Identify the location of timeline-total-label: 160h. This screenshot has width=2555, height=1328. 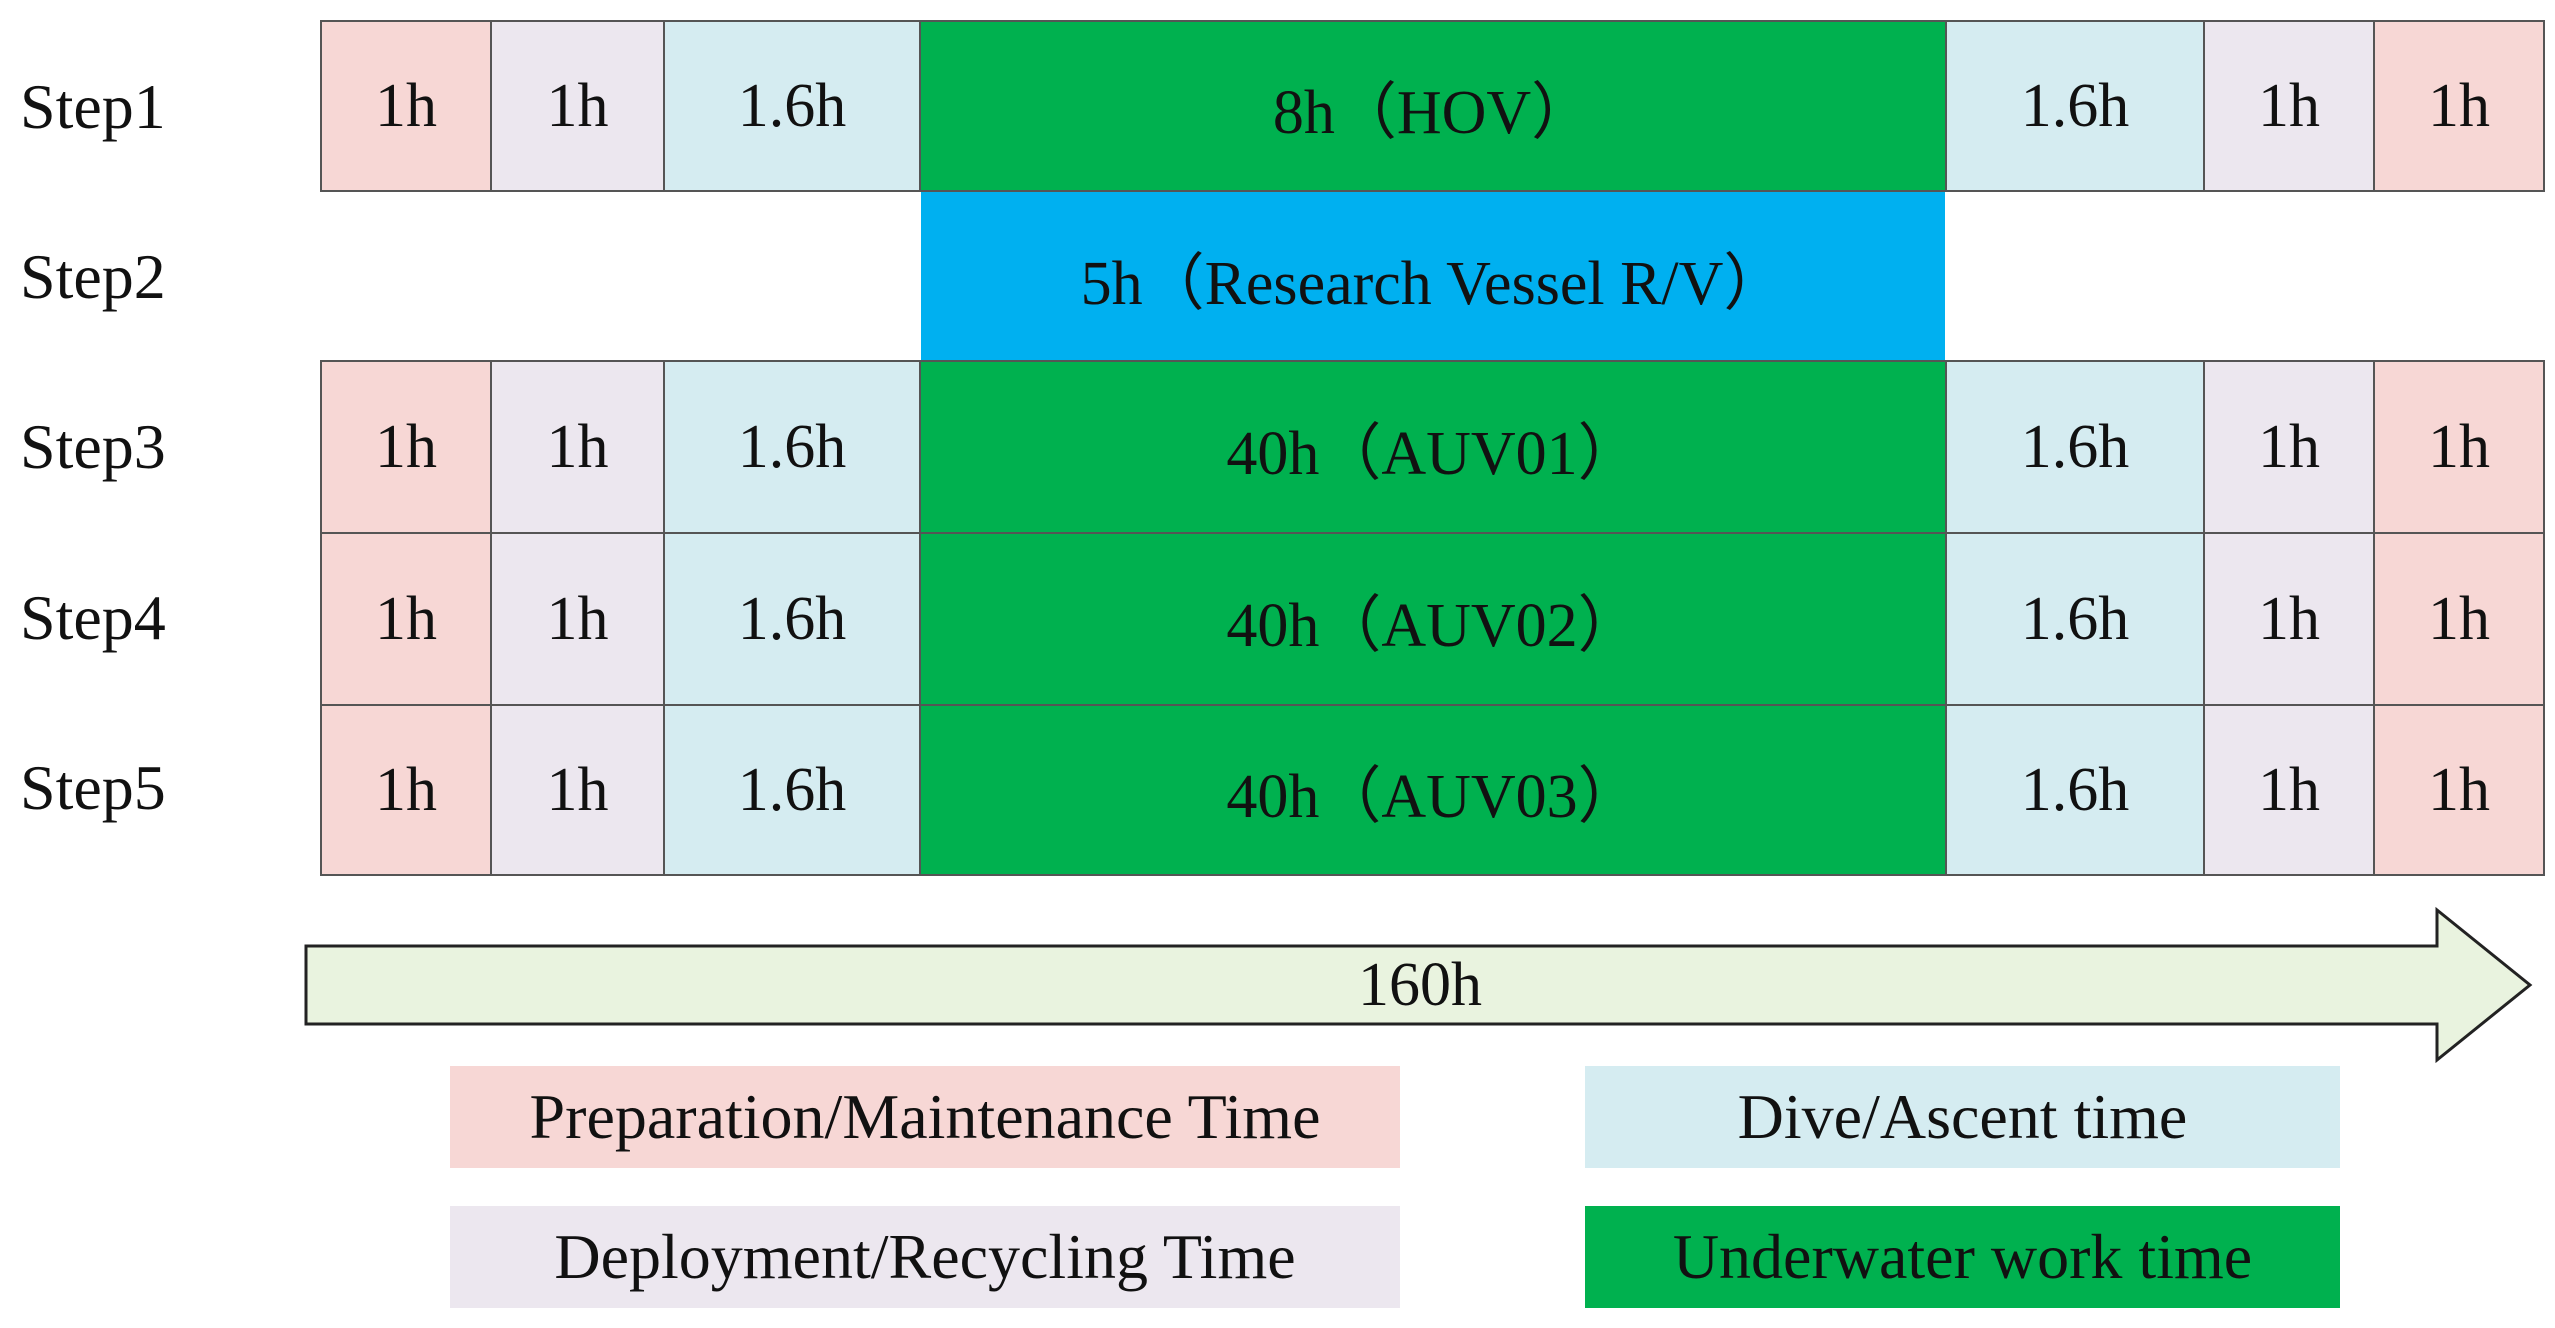
(1420, 984).